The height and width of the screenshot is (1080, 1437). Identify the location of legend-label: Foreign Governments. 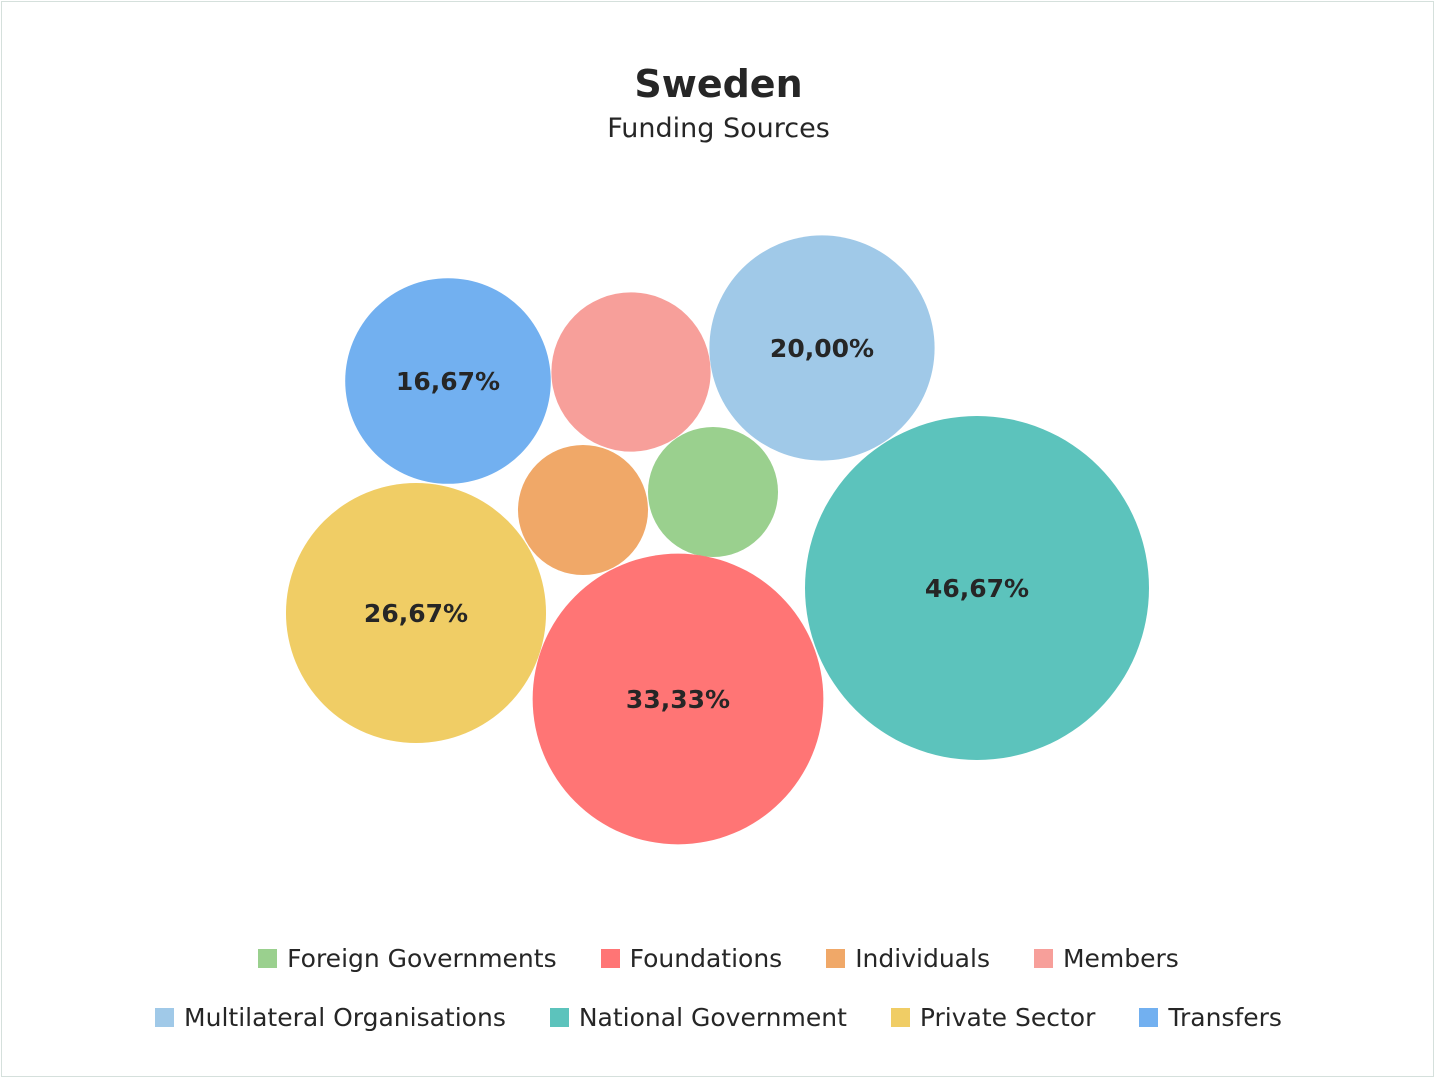
(422, 958).